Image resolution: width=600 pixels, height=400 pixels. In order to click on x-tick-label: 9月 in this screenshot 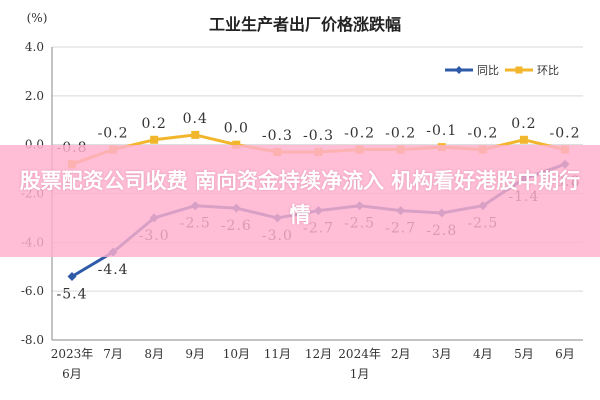, I will do `click(195, 354)`.